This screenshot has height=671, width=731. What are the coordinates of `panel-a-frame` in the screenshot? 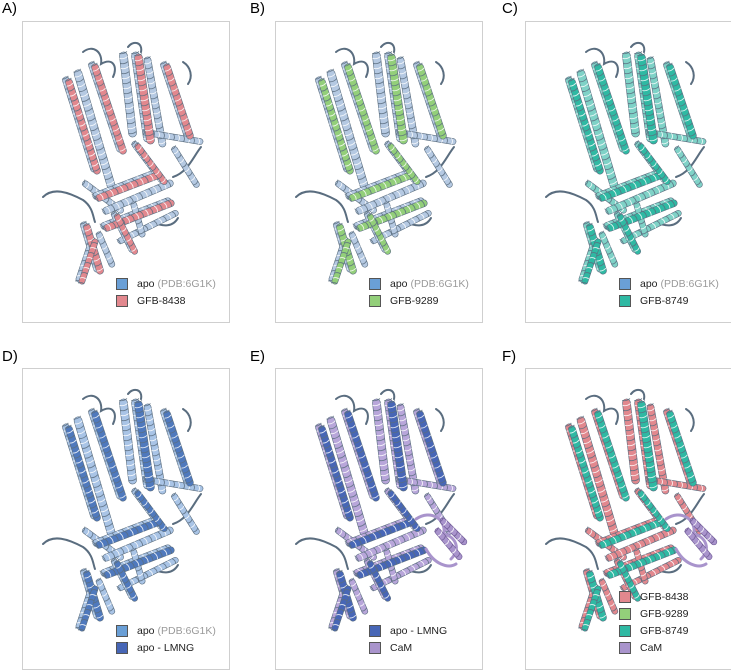 It's located at (126, 172).